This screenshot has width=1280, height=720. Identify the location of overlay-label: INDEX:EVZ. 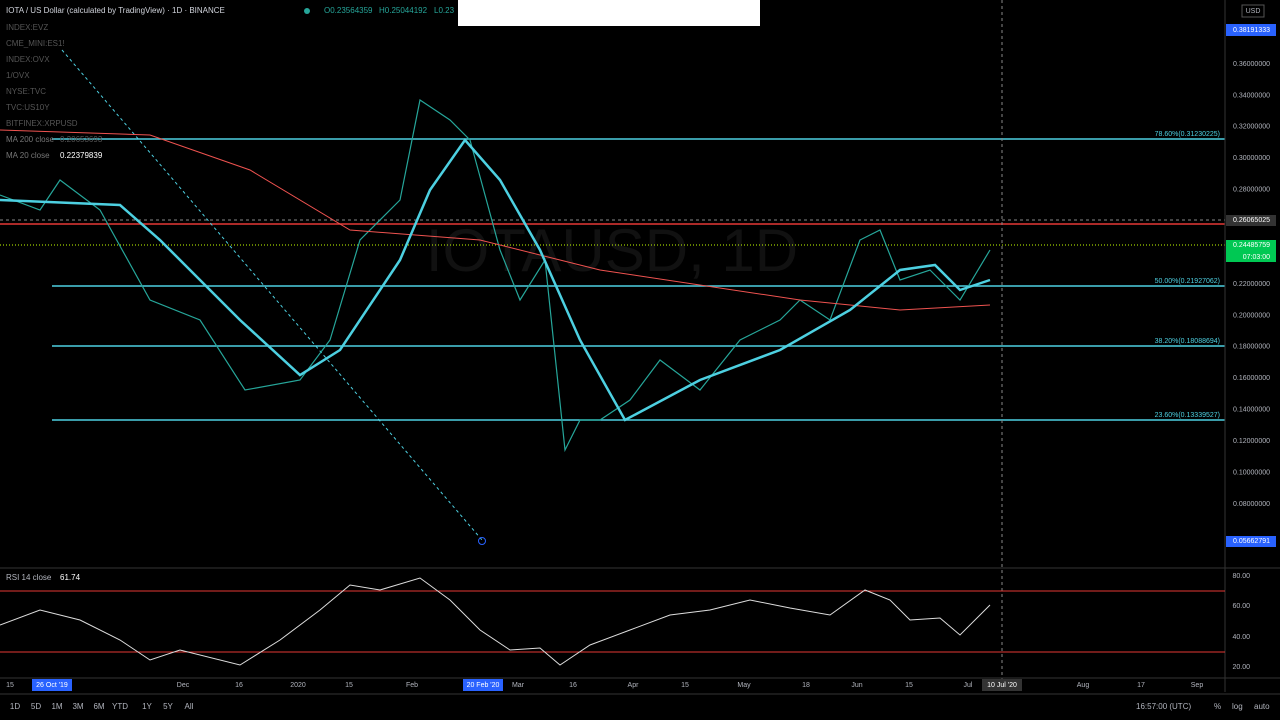
(27, 27).